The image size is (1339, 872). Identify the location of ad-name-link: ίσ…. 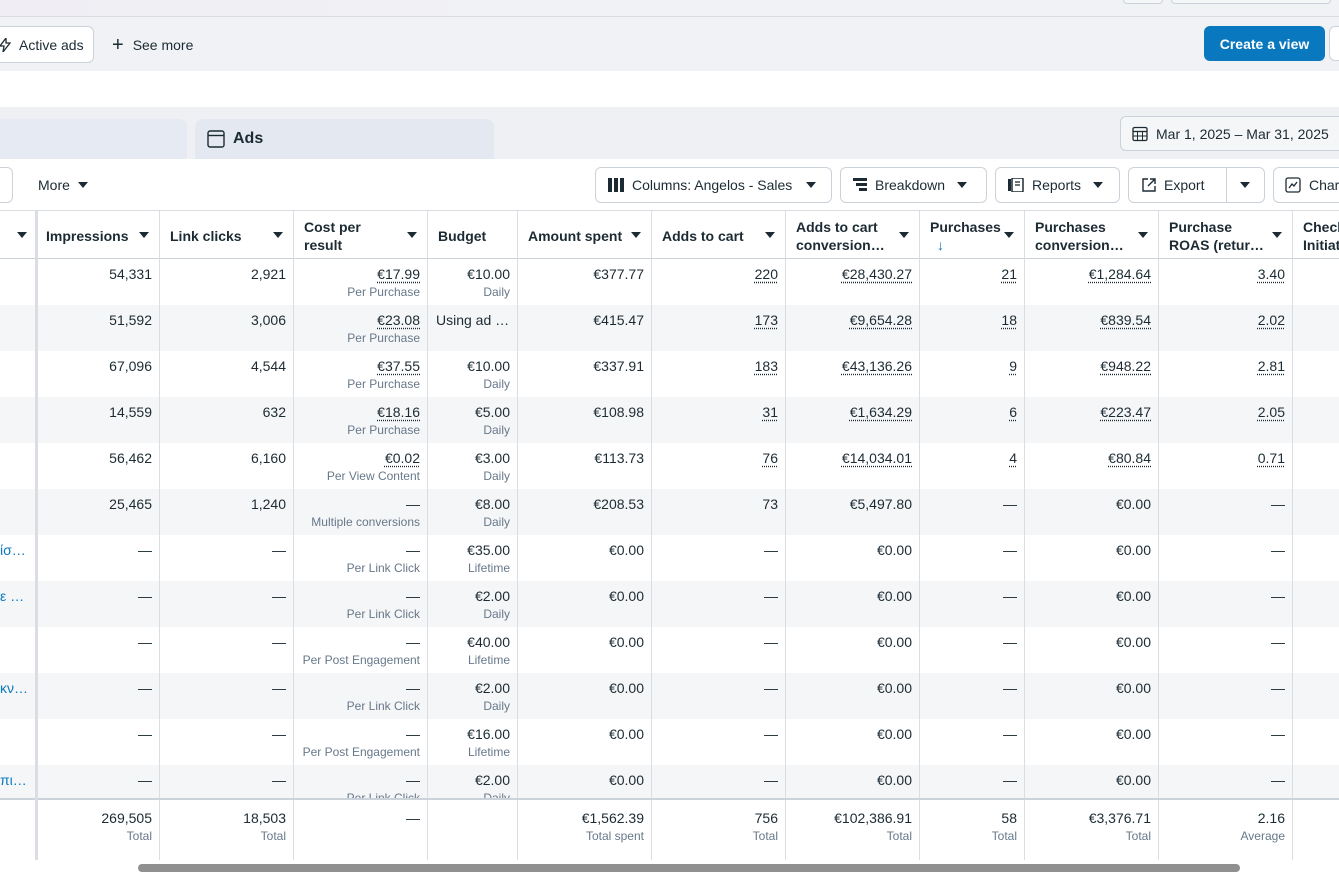
(13, 550).